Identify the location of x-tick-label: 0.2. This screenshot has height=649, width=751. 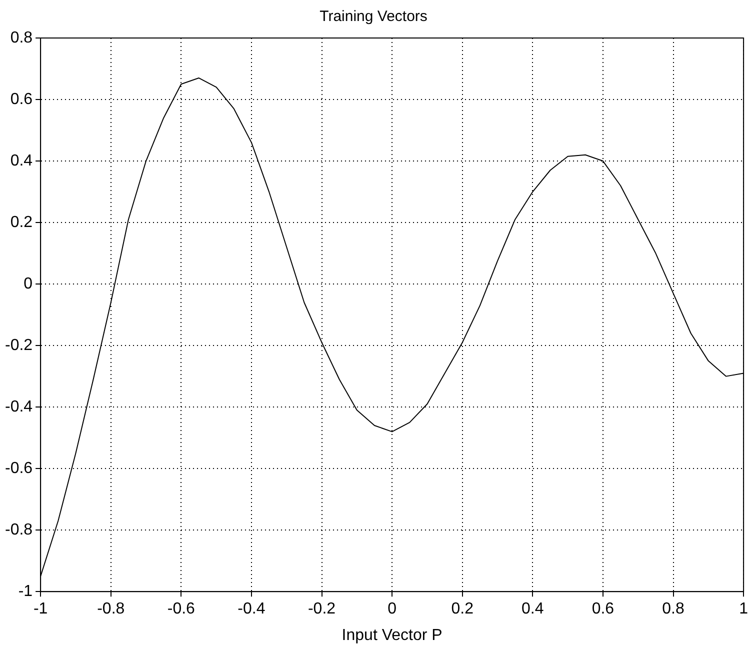
(462, 609).